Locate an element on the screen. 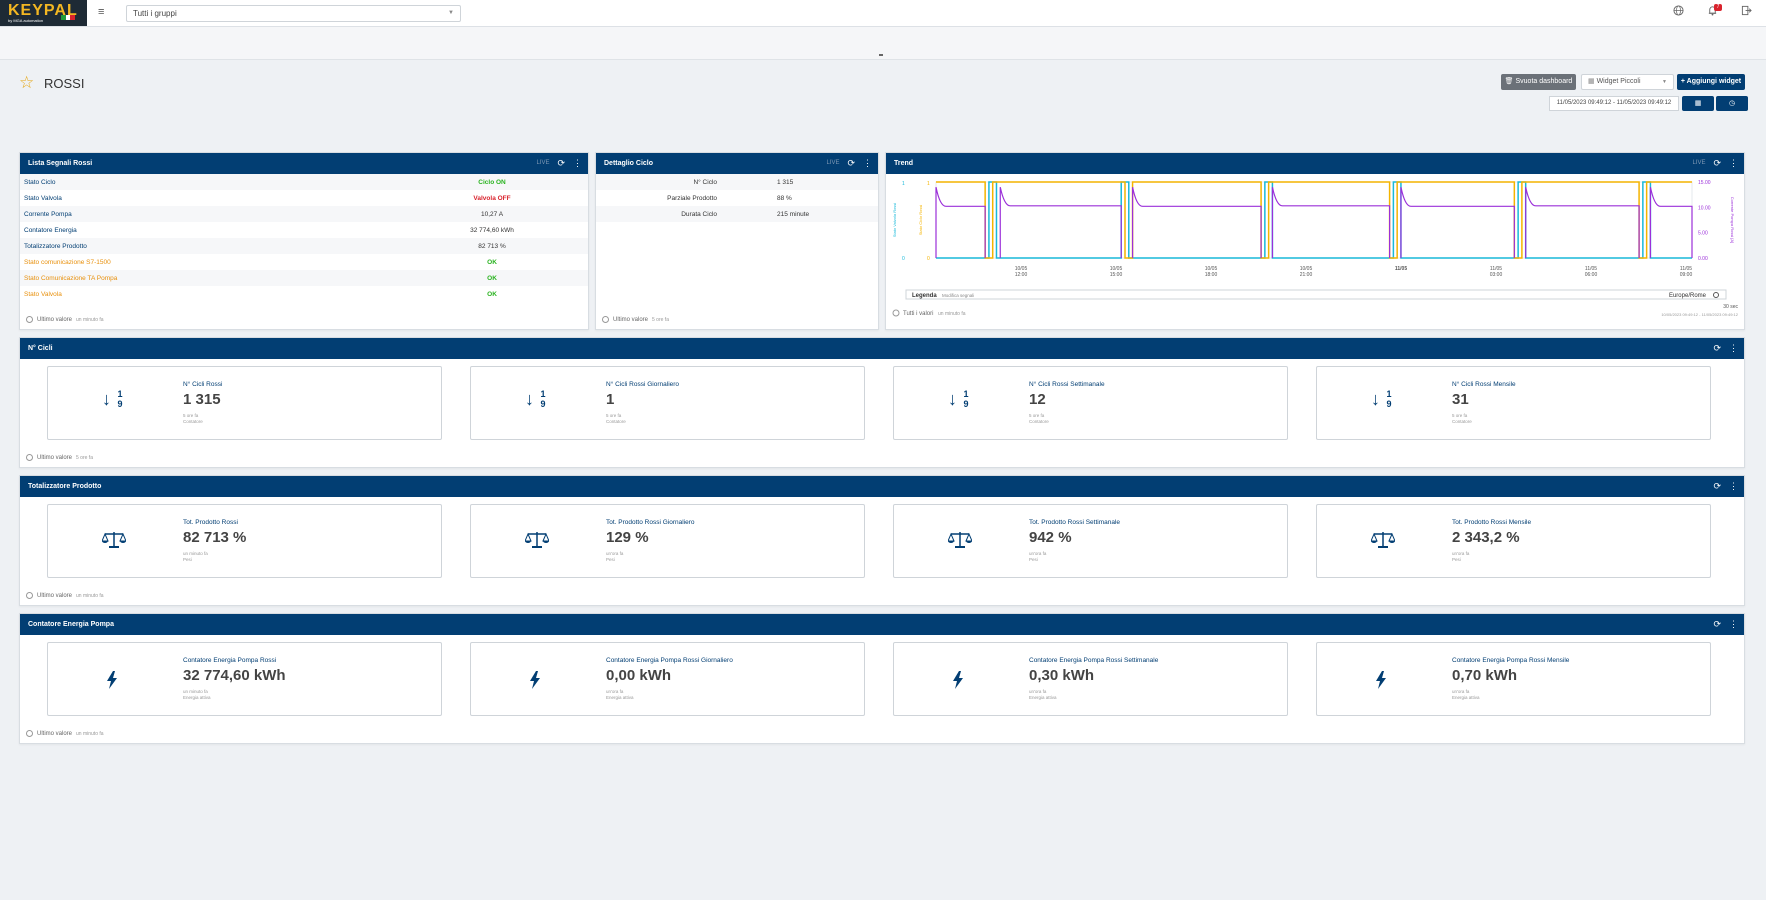  live-indicator: LIVE is located at coordinates (1699, 163).